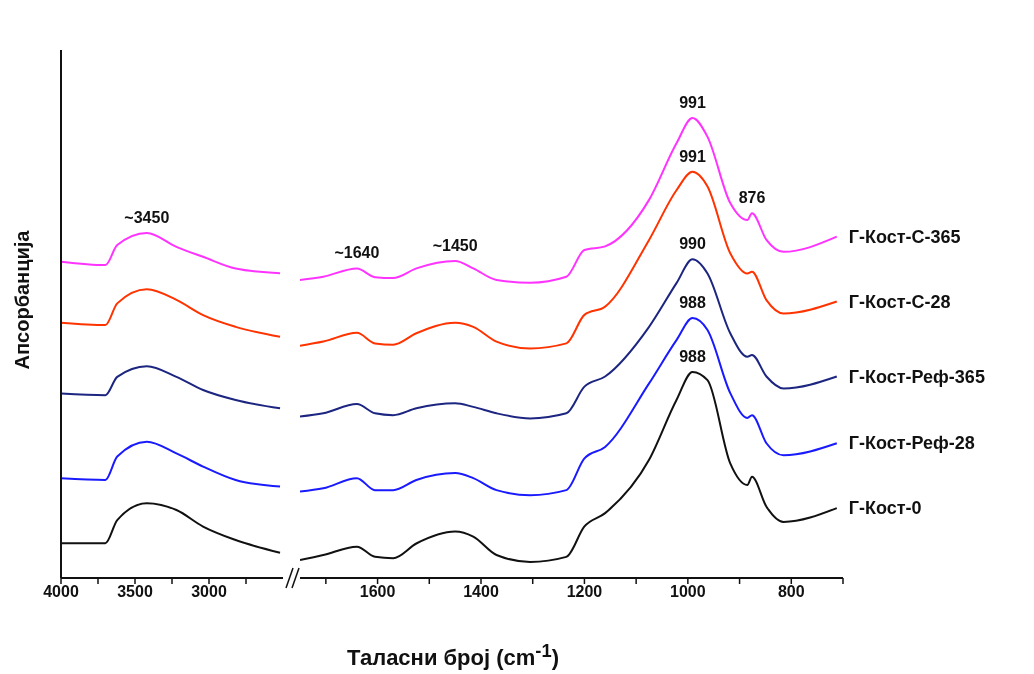 The image size is (1034, 674). Describe the element at coordinates (481, 592) in the screenshot. I see `x-tick-label: 1400` at that location.